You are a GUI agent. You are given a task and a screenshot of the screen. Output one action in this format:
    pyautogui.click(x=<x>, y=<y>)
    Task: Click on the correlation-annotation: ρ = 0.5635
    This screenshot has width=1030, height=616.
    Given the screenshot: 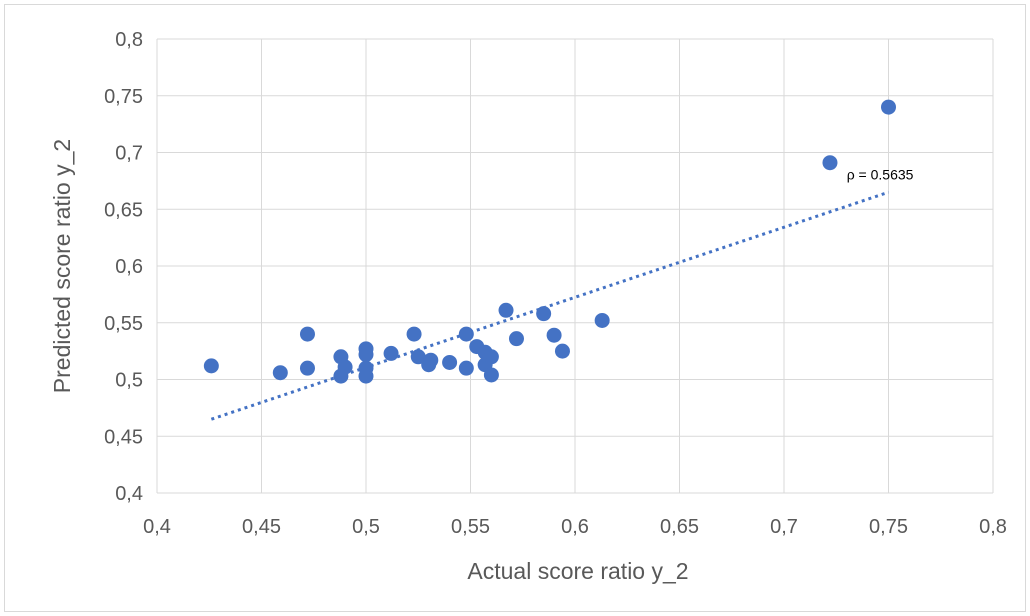 What is the action you would take?
    pyautogui.click(x=880, y=175)
    